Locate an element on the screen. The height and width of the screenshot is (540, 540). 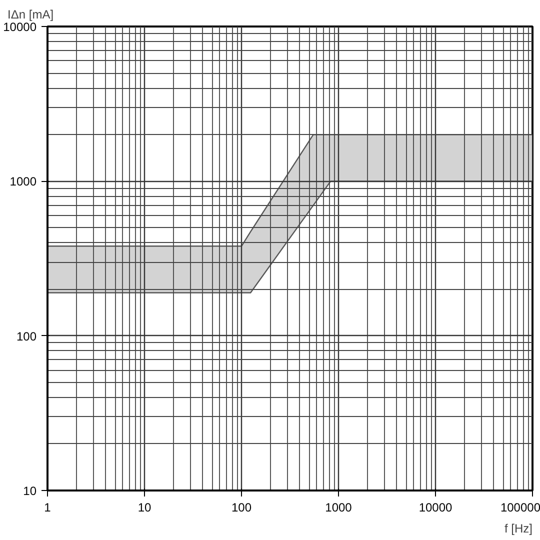
x-axis-title: f [Hz] is located at coordinates (518, 529).